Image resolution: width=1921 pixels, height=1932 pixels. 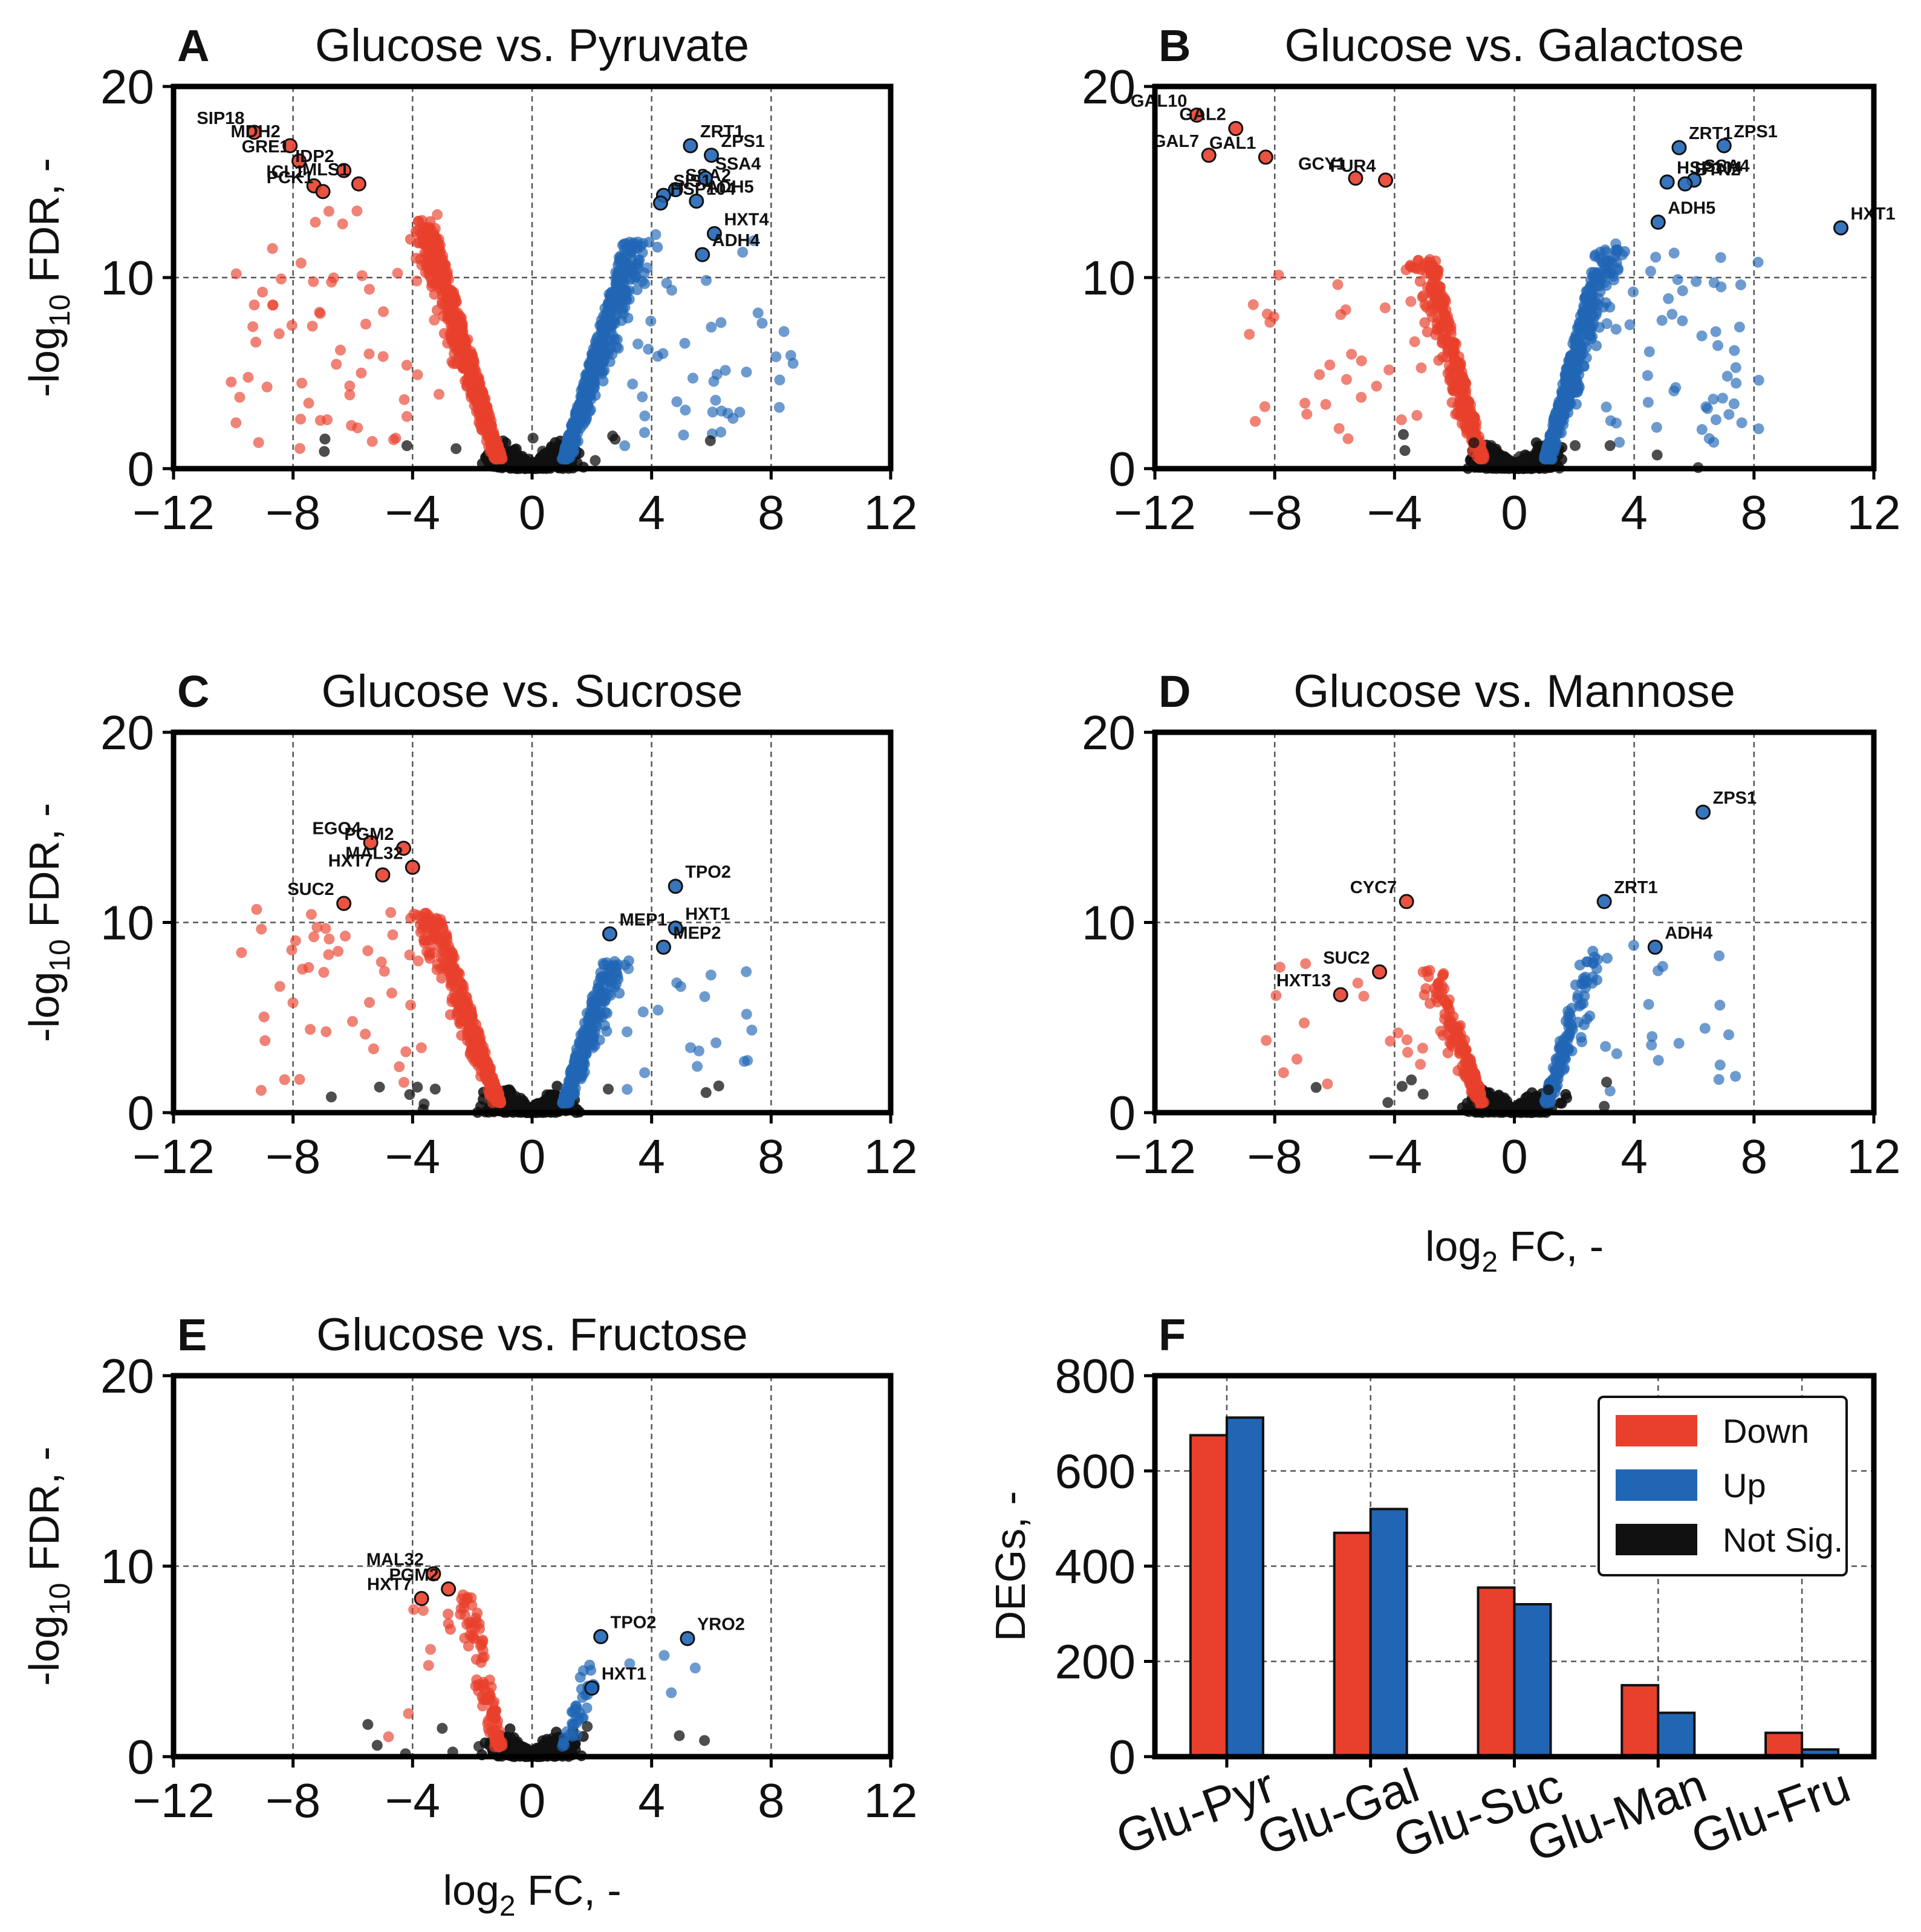 What do you see at coordinates (193, 46) in the screenshot?
I see `panel-letter: A` at bounding box center [193, 46].